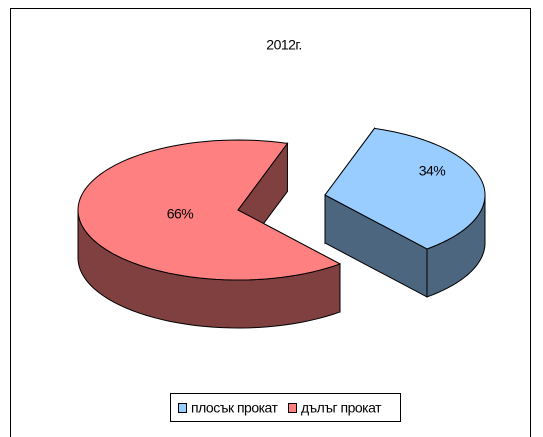 The height and width of the screenshot is (437, 543). I want to click on value-label: 66%, so click(180, 214).